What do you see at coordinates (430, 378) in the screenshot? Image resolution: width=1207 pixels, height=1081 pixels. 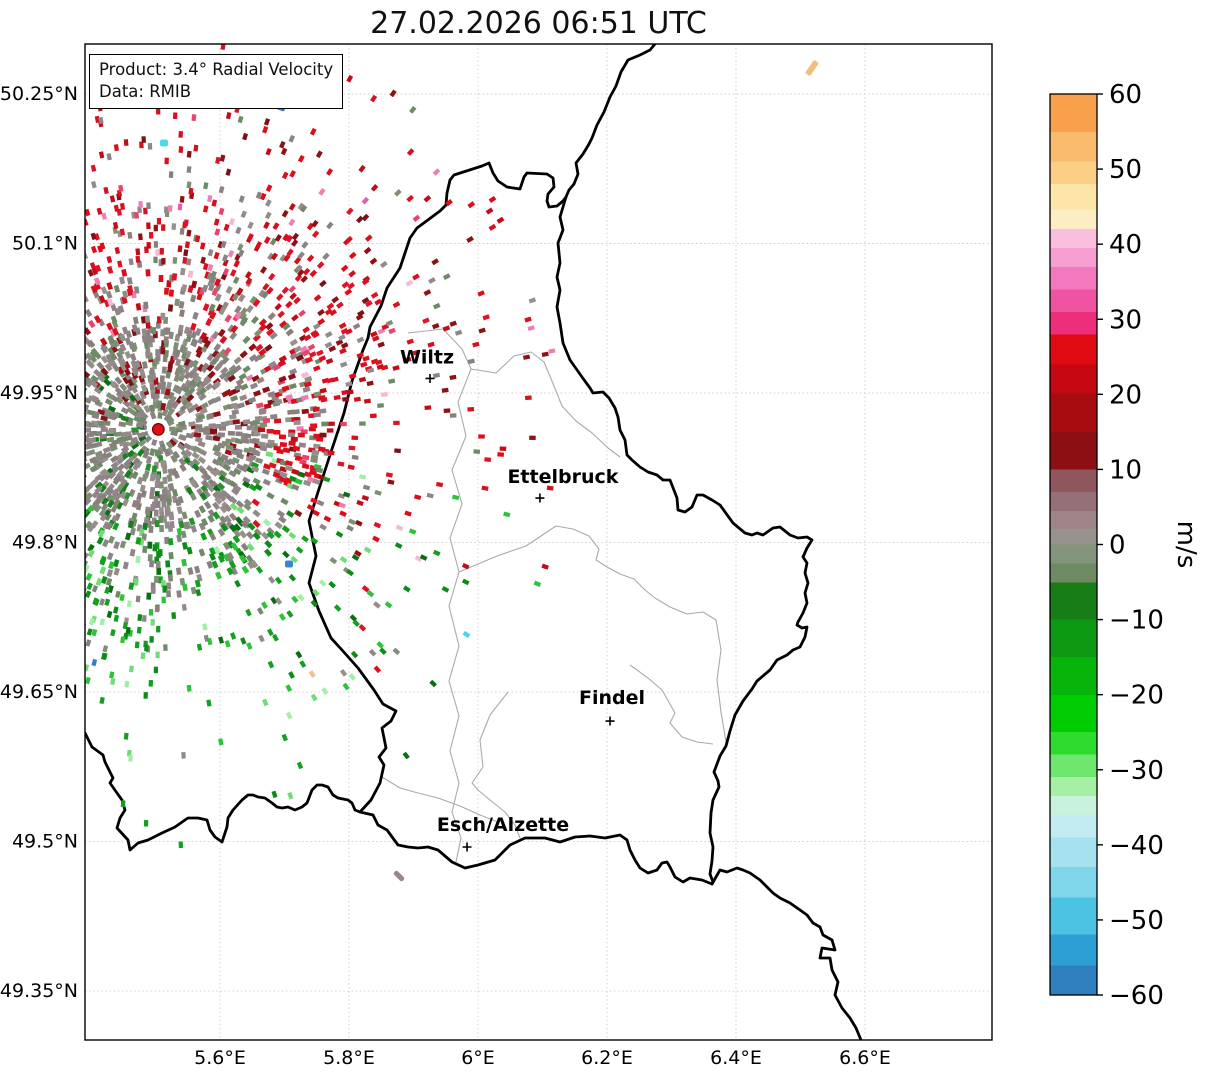 I see `city-marker-icon` at bounding box center [430, 378].